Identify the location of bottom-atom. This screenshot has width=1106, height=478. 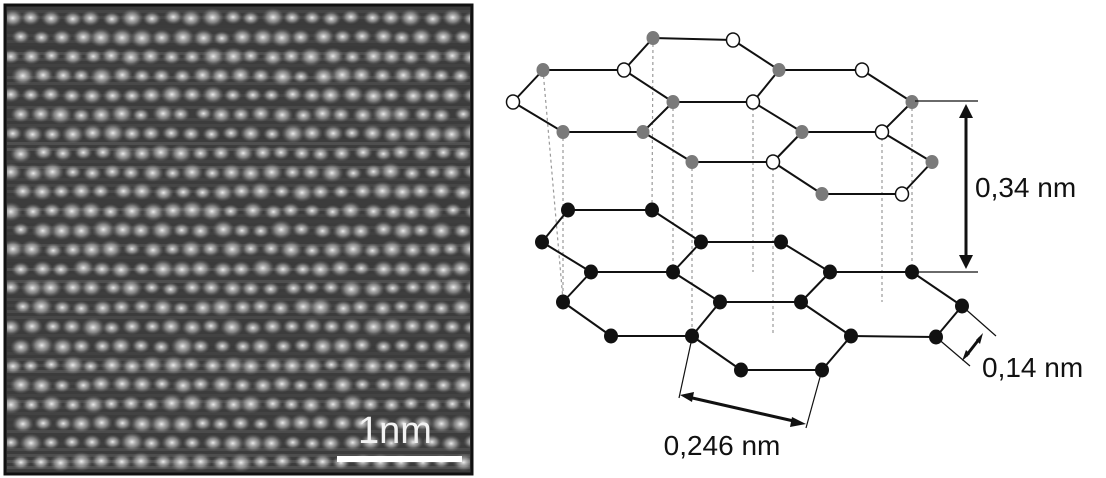
(801, 302).